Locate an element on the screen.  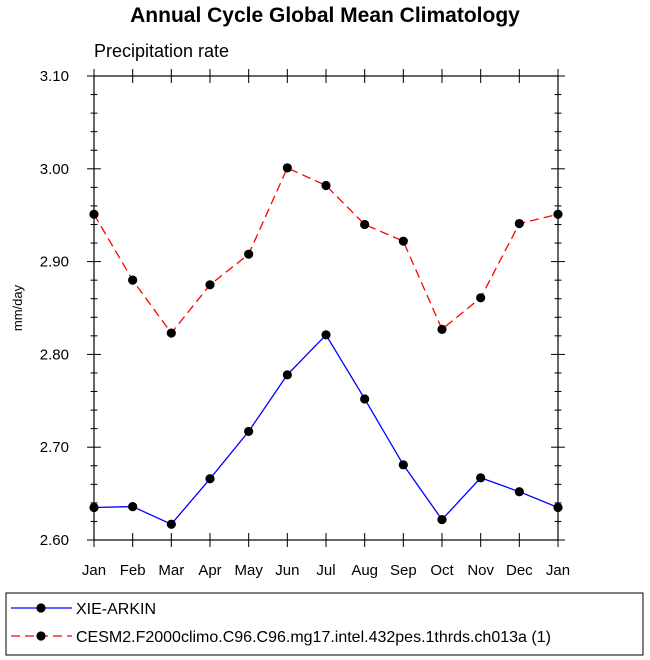
x-tick-label: Dec is located at coordinates (519, 570).